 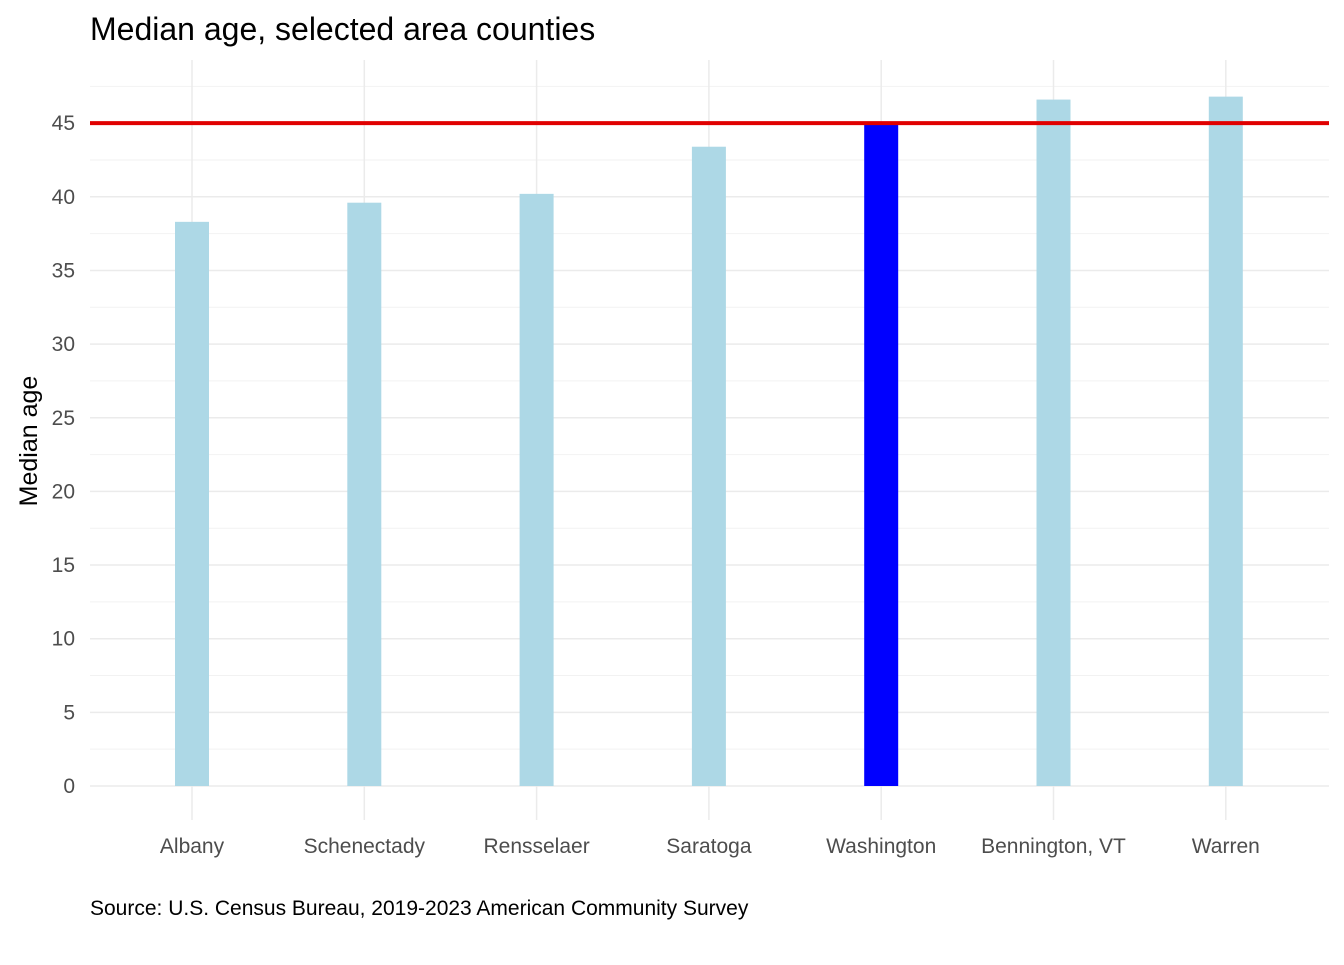 I want to click on x-tick-label: Albany, so click(x=192, y=846).